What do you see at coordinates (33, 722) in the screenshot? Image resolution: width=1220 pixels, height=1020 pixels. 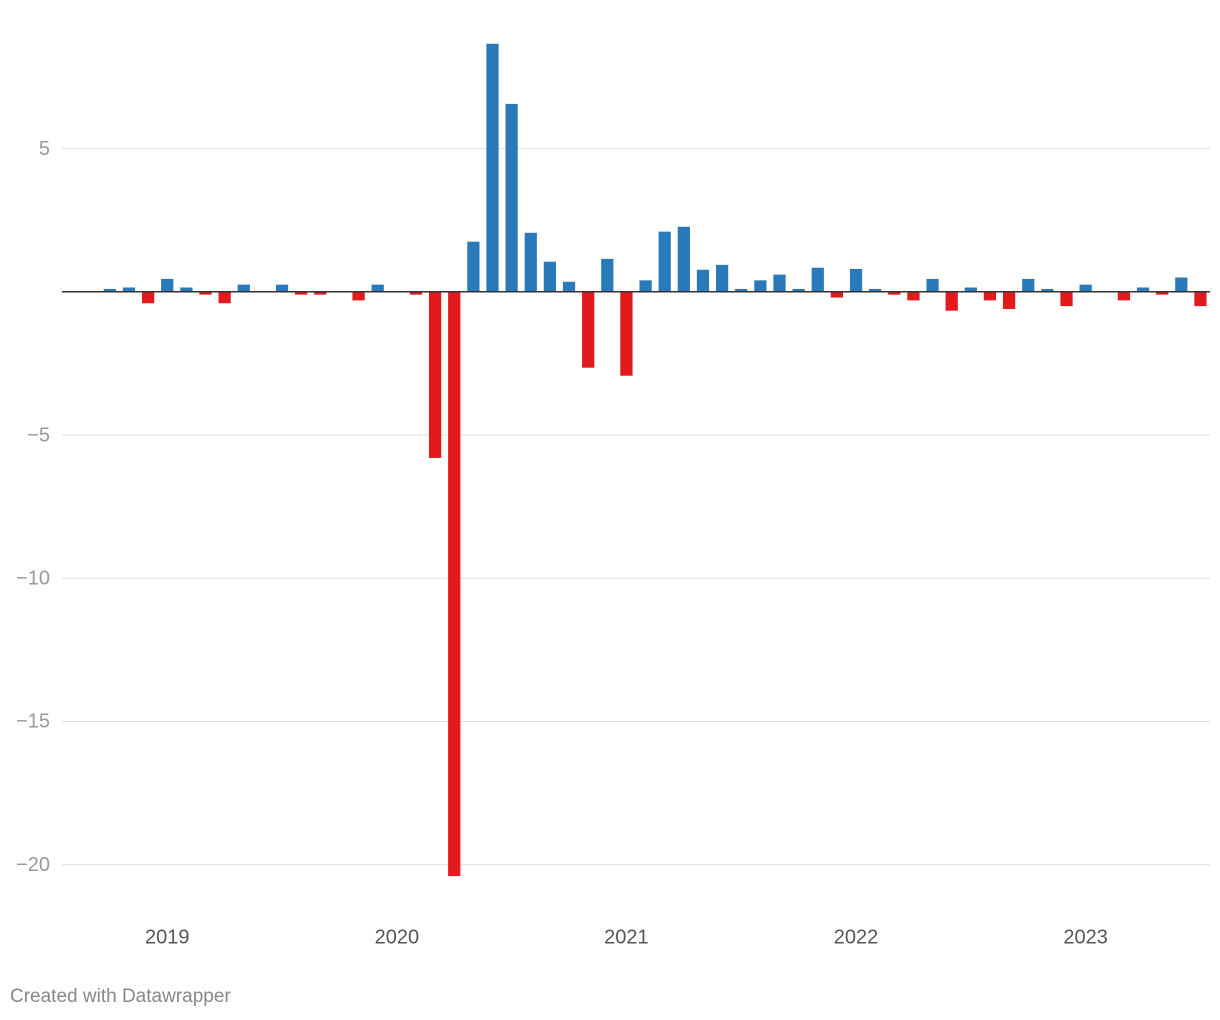 I see `y-tick-label: −15` at bounding box center [33, 722].